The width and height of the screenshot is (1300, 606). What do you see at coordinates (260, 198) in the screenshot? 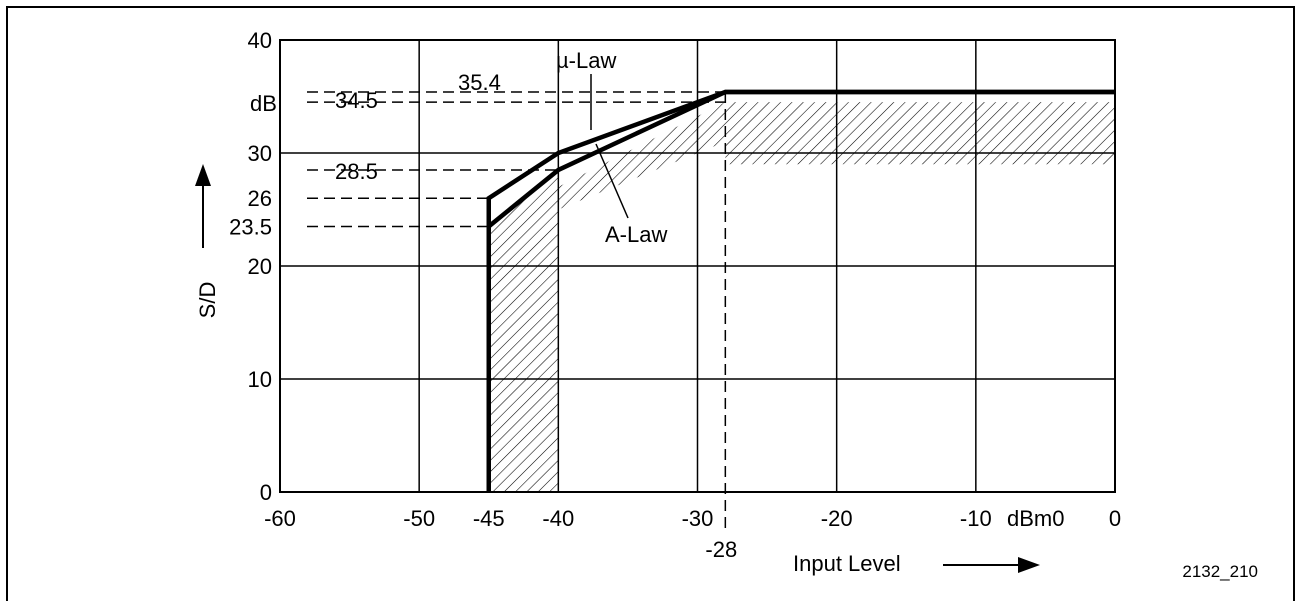
I see `y-tick-label: 26` at bounding box center [260, 198].